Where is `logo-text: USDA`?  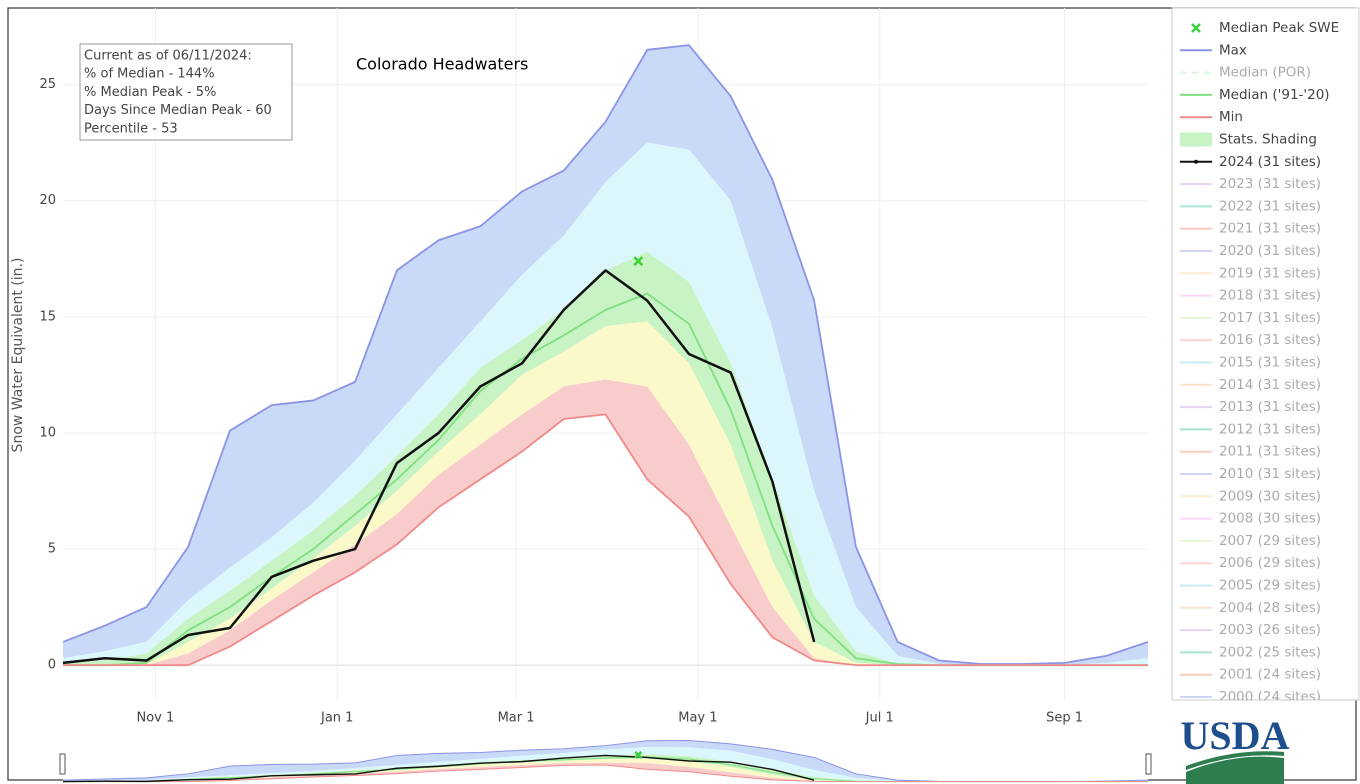 logo-text: USDA is located at coordinates (1235, 735).